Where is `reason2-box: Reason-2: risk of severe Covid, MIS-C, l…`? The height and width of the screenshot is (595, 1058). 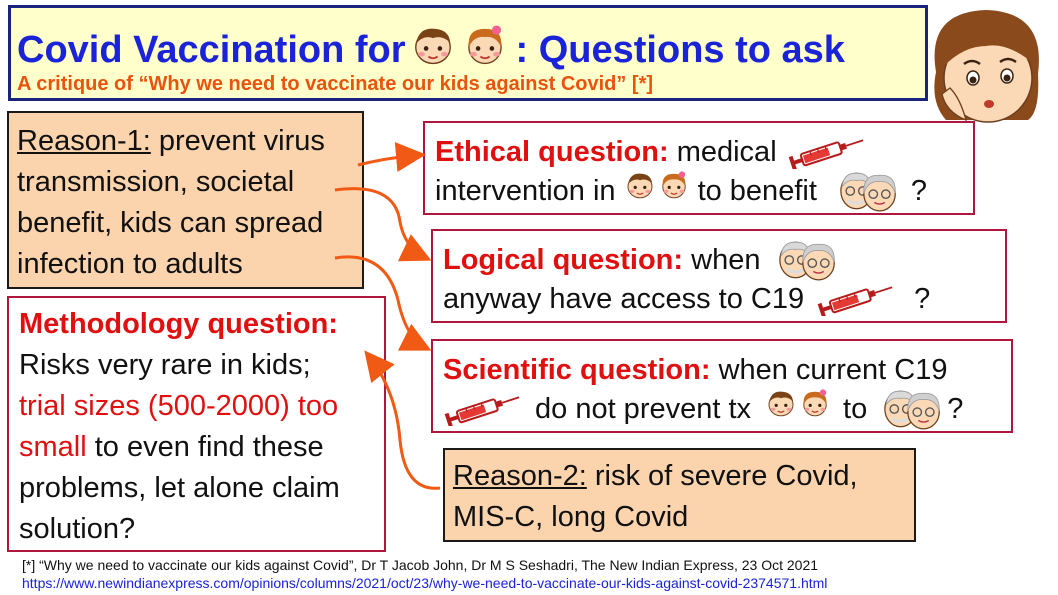
reason2-box: Reason-2: risk of severe Covid, MIS-C, l… is located at coordinates (679, 495).